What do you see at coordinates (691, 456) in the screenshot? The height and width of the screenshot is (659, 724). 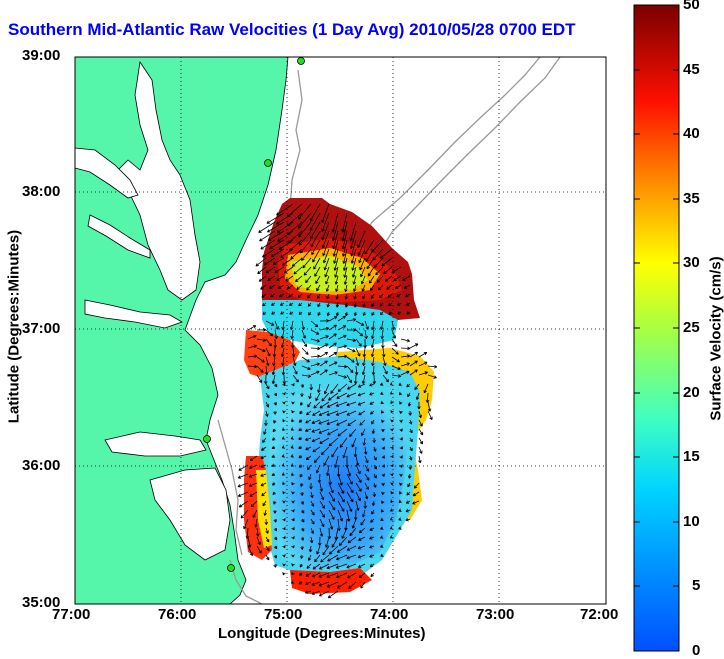 I see `colorbar-tick-label: 15` at bounding box center [691, 456].